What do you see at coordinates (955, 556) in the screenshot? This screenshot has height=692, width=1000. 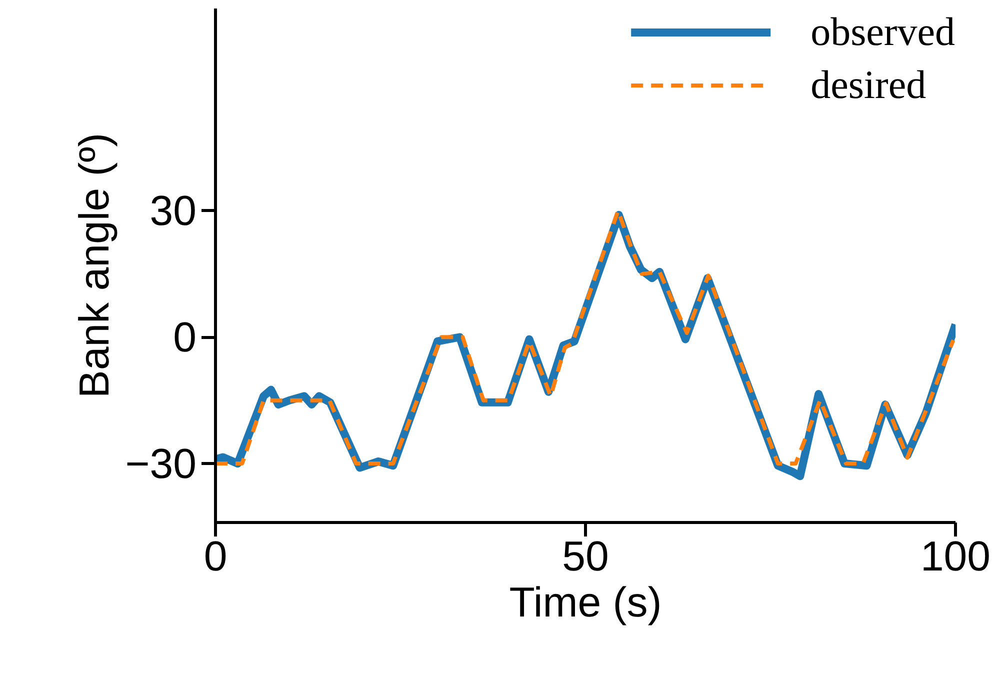 I see `x-tick-label: 100` at bounding box center [955, 556].